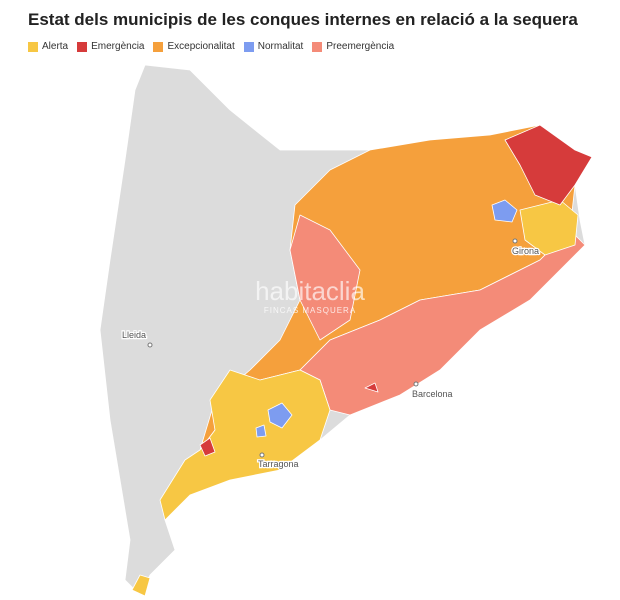  I want to click on legend-item: Emergència, so click(110, 46).